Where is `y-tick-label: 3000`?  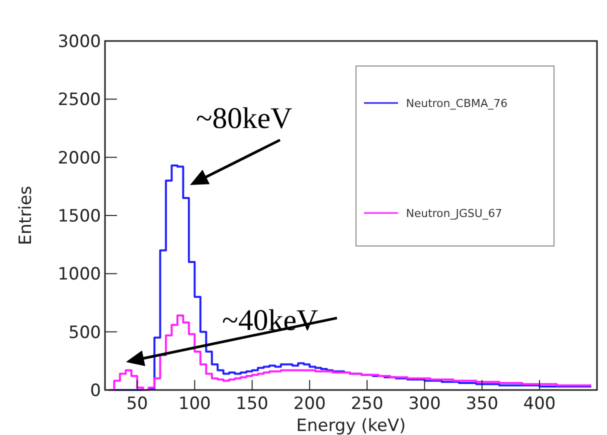 y-tick-label: 3000 is located at coordinates (79, 42).